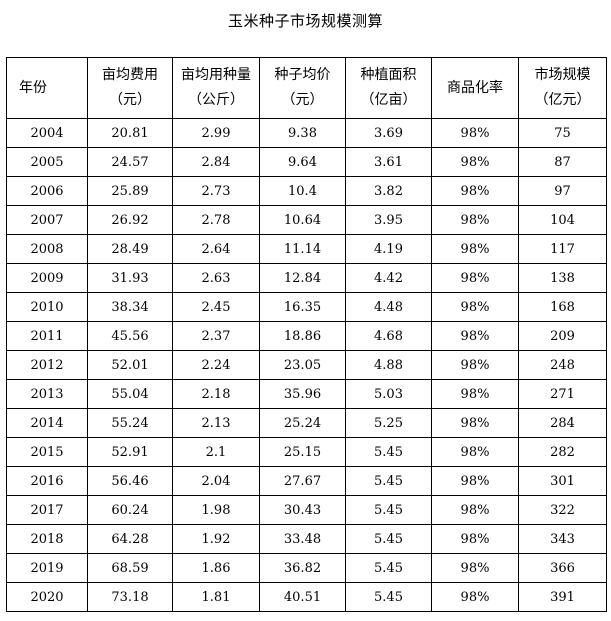 This screenshot has width=611, height=621. I want to click on seed-per-mu-cell: 2.13, so click(216, 423).